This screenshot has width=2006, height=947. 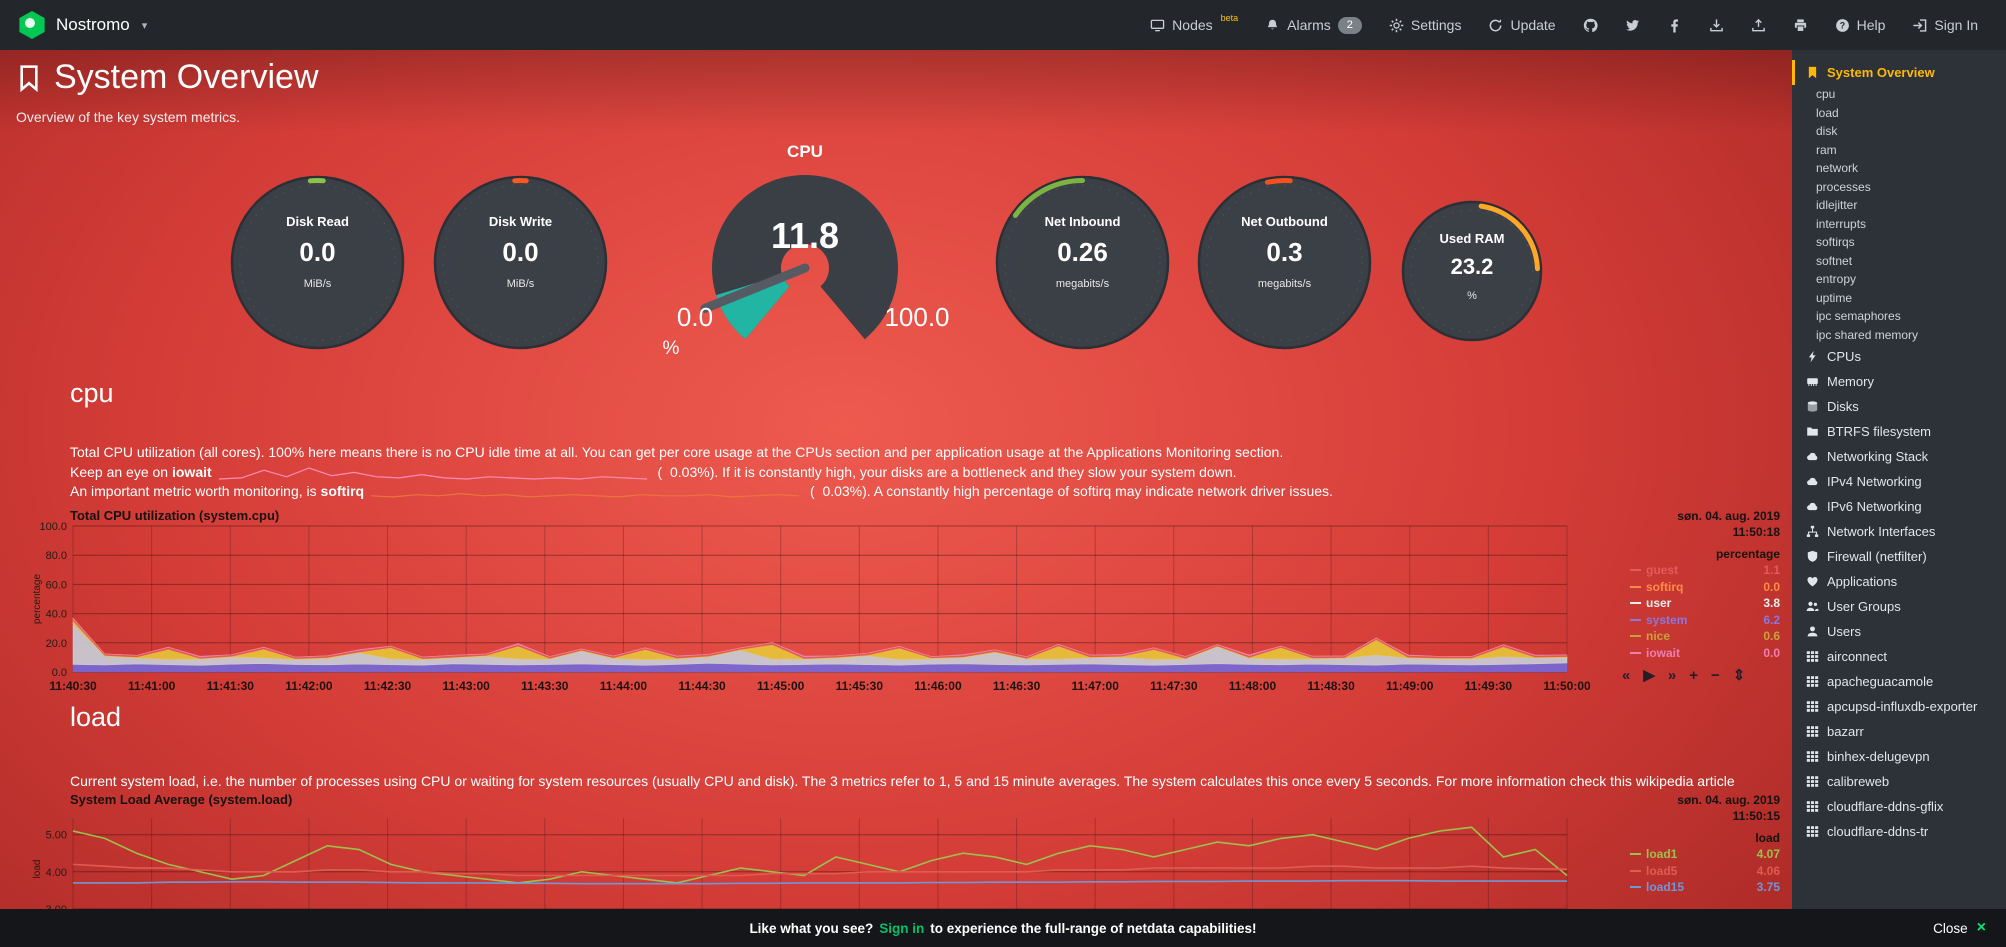 I want to click on legend-value: 1.1, so click(x=1771, y=570).